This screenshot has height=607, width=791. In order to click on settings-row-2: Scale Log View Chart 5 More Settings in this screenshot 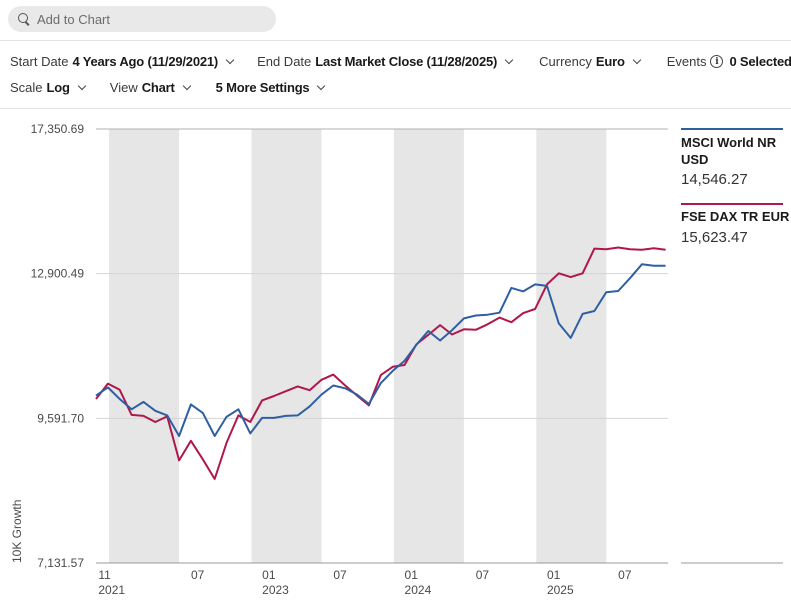, I will do `click(168, 87)`.